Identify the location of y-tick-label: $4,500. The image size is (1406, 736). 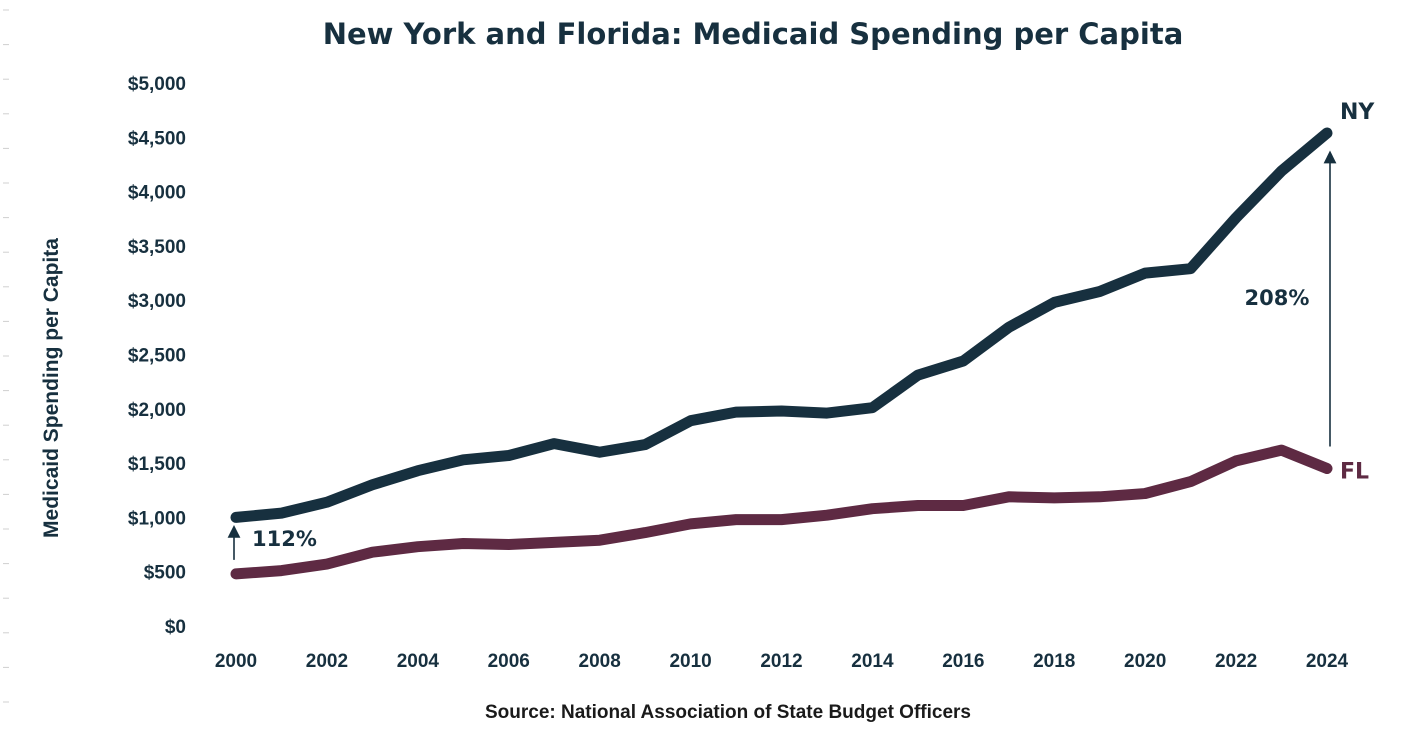
(157, 138).